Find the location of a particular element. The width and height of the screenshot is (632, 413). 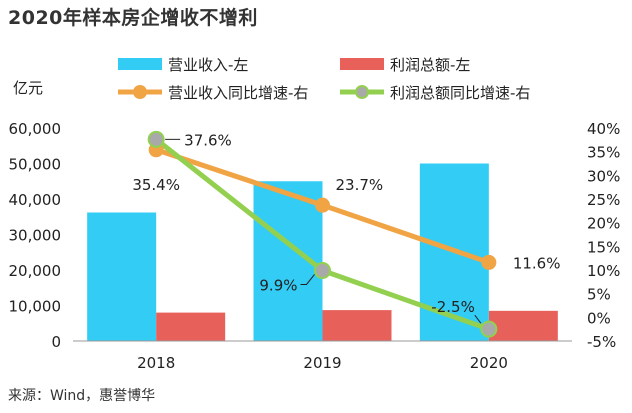

y2-tick-label: 25% is located at coordinates (603, 200).